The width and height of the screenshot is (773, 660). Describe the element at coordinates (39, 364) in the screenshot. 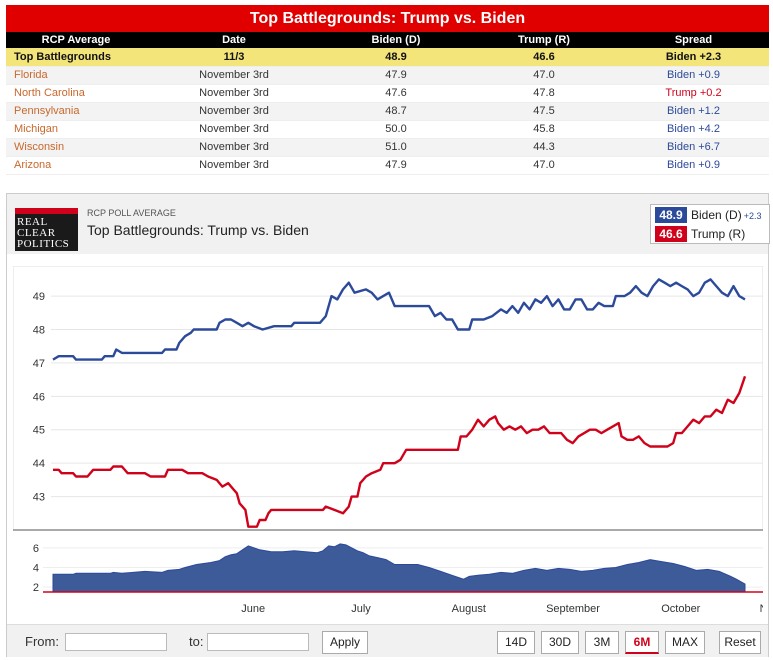

I see `main-y-tick-label: 47` at that location.